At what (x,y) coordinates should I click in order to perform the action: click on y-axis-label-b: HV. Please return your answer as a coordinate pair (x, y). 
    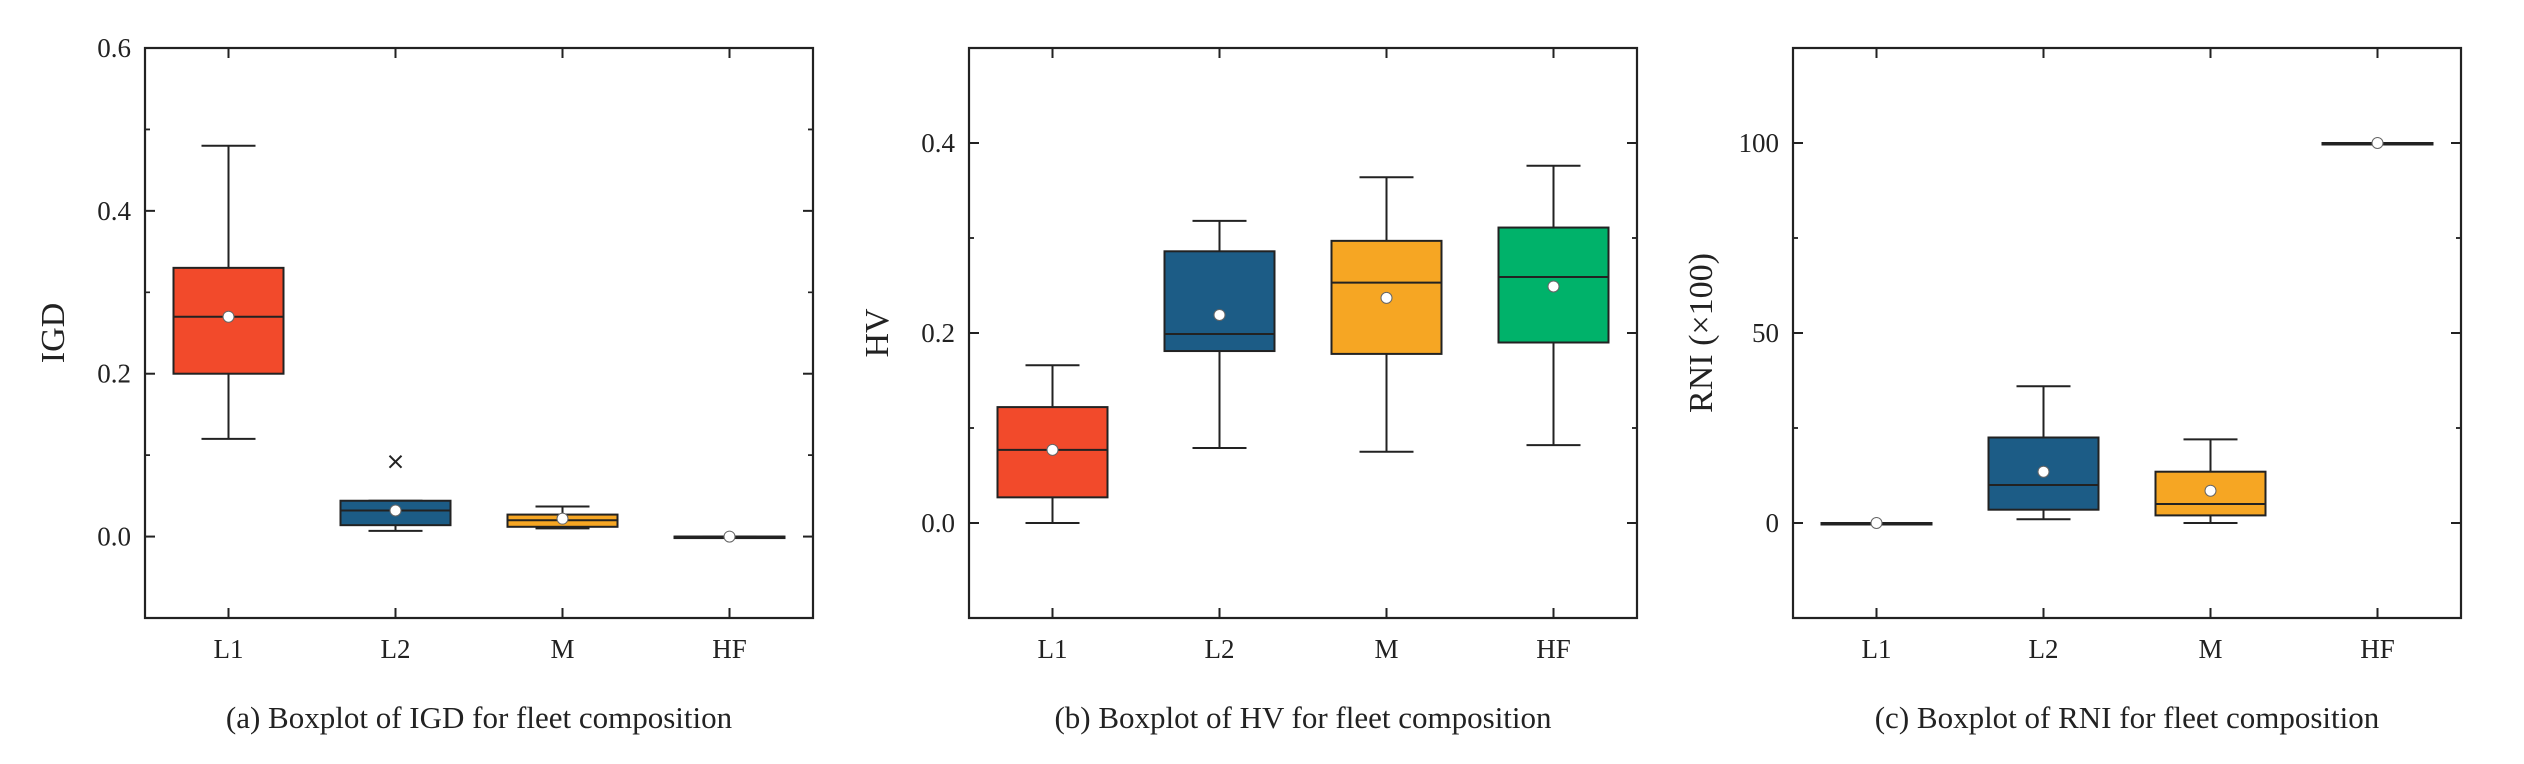
    Looking at the image, I should click on (877, 333).